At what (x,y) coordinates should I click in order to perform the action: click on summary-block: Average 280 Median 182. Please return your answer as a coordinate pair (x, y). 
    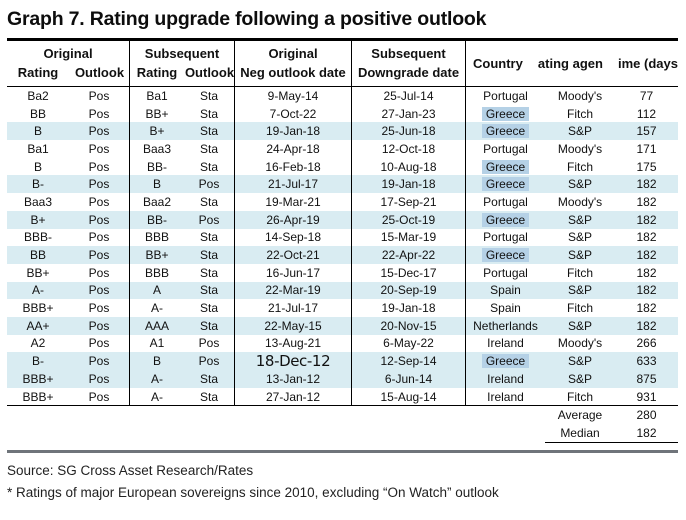
    Looking at the image, I should click on (342, 425).